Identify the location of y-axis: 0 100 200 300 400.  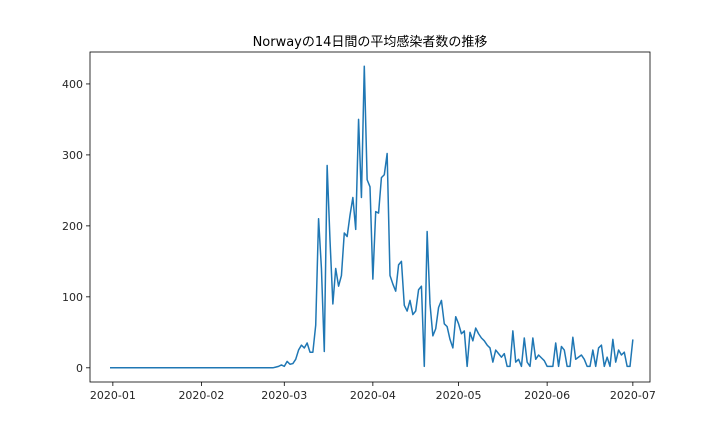
(76, 226).